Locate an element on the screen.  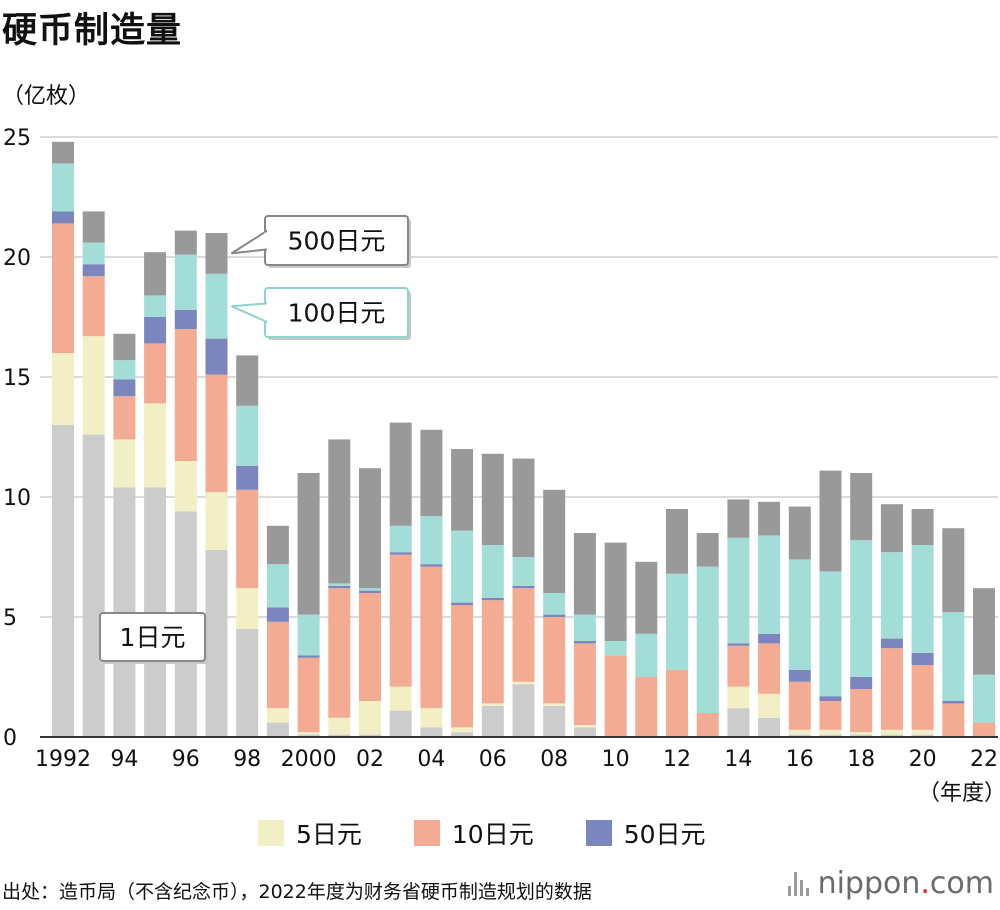
bar-segment-1992-500日元 is located at coordinates (63, 152).